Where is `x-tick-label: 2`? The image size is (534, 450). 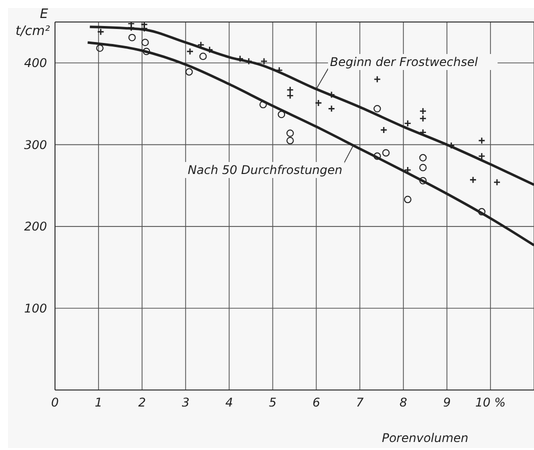 x-tick-label: 2 is located at coordinates (142, 403).